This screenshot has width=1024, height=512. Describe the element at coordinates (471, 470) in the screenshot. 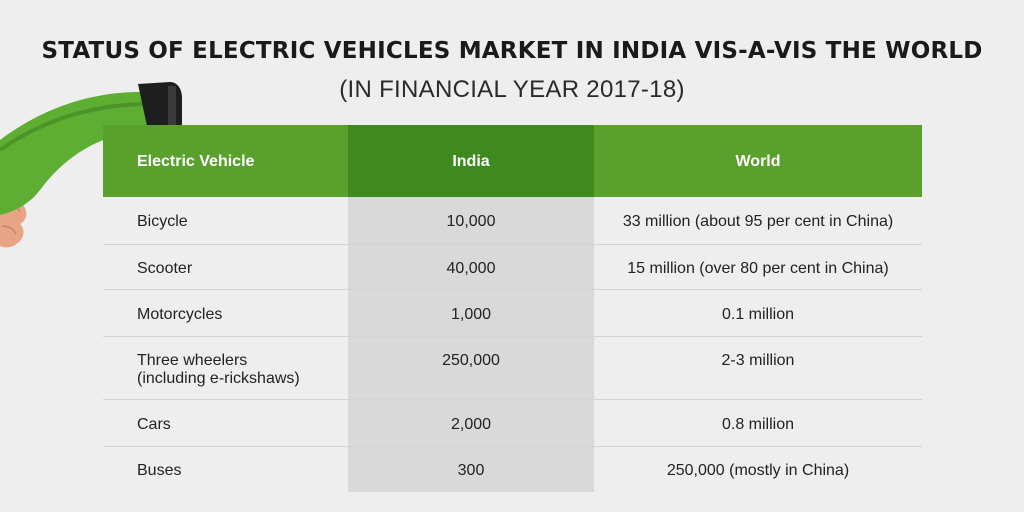

I see `cell-india: 300` at that location.